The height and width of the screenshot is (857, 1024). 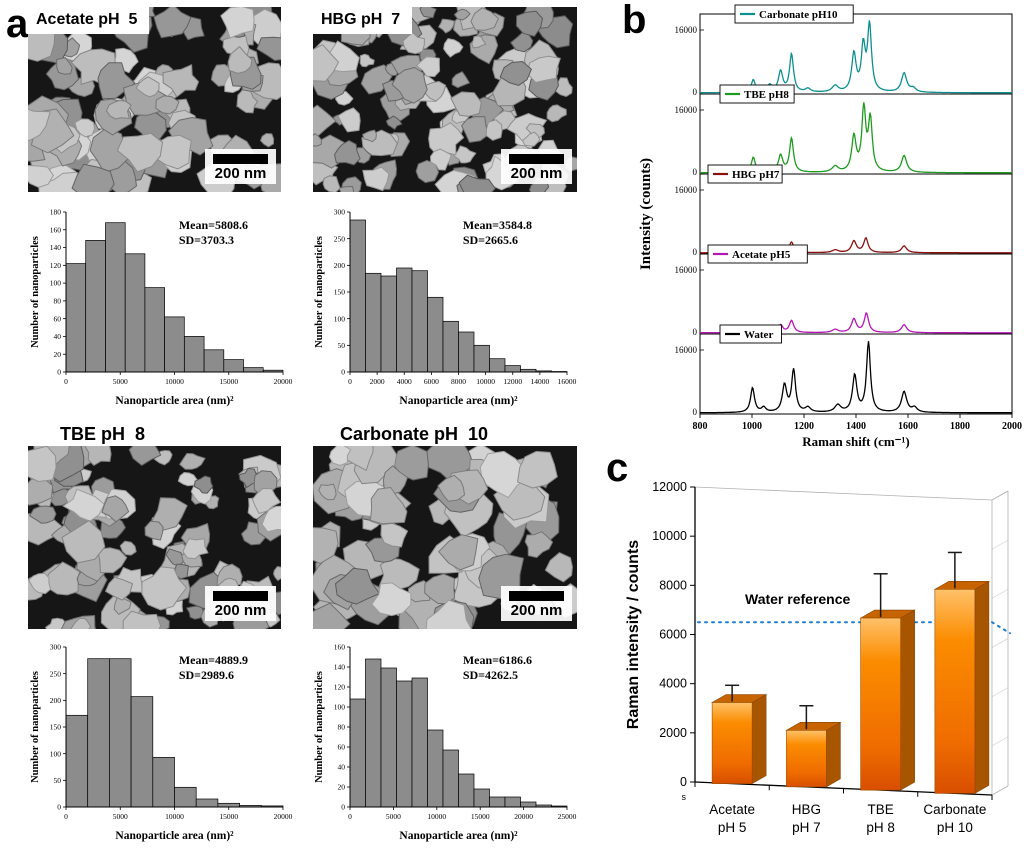 What do you see at coordinates (798, 15) in the screenshot?
I see `svg-text: Carbonate pH10` at bounding box center [798, 15].